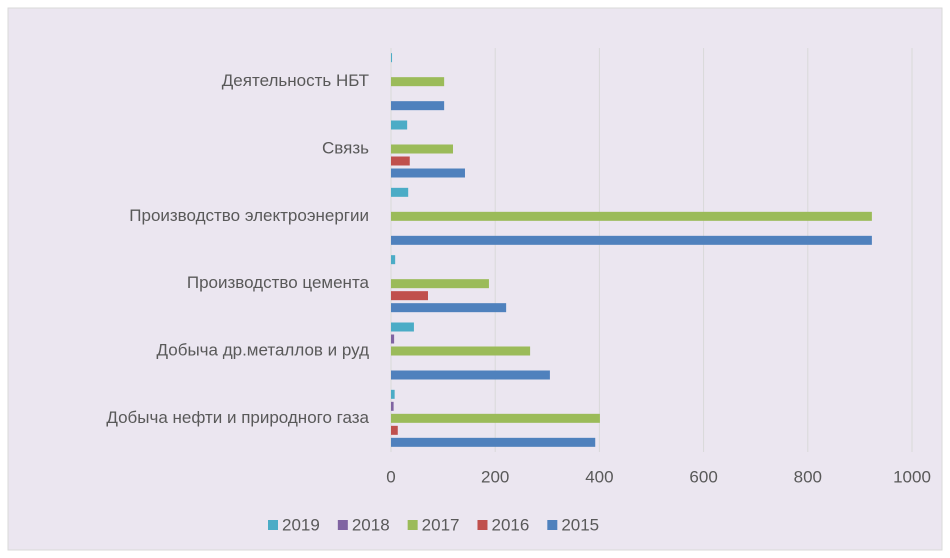 Image resolution: width=950 pixels, height=558 pixels. What do you see at coordinates (580, 524) in the screenshot?
I see `legend-label: 2015` at bounding box center [580, 524].